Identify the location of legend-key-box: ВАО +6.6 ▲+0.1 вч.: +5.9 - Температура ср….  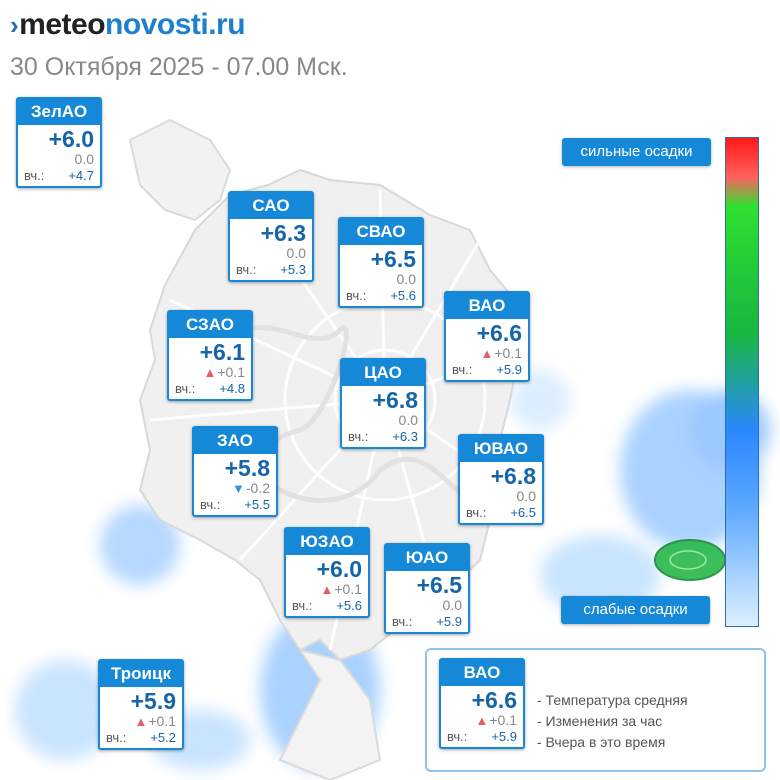
(595, 710).